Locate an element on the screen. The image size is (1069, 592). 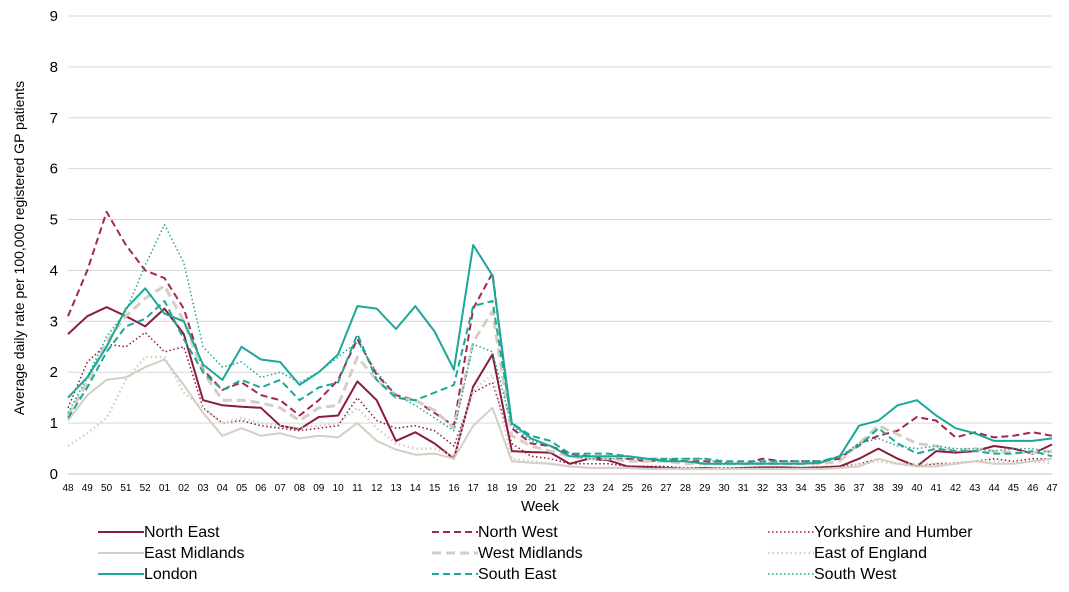
y-tick-label: 8 is located at coordinates (54, 67).